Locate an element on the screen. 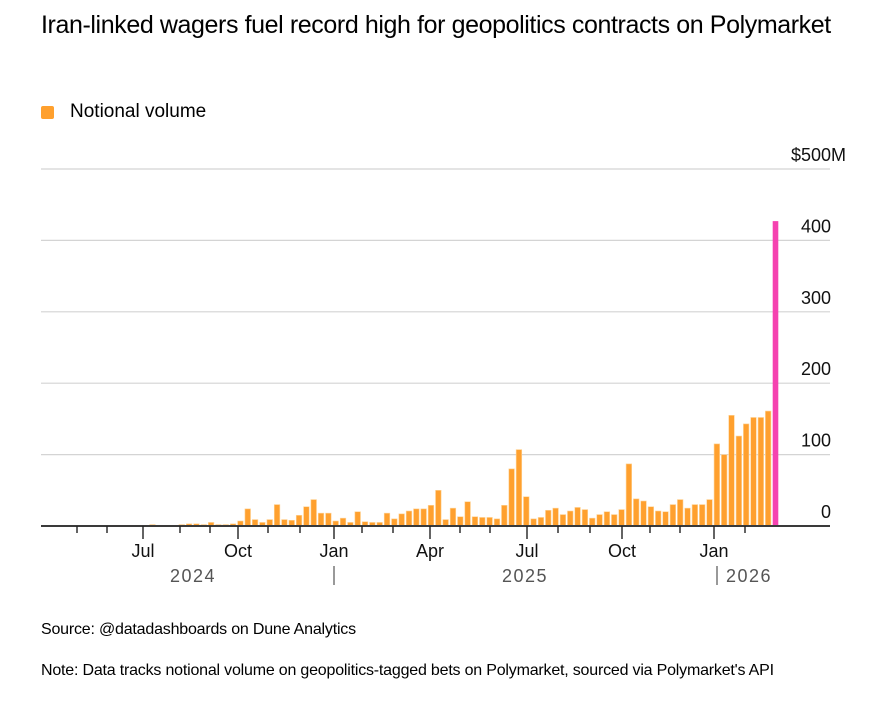 This screenshot has width=882, height=714. legend-label: Notional volume is located at coordinates (138, 111).